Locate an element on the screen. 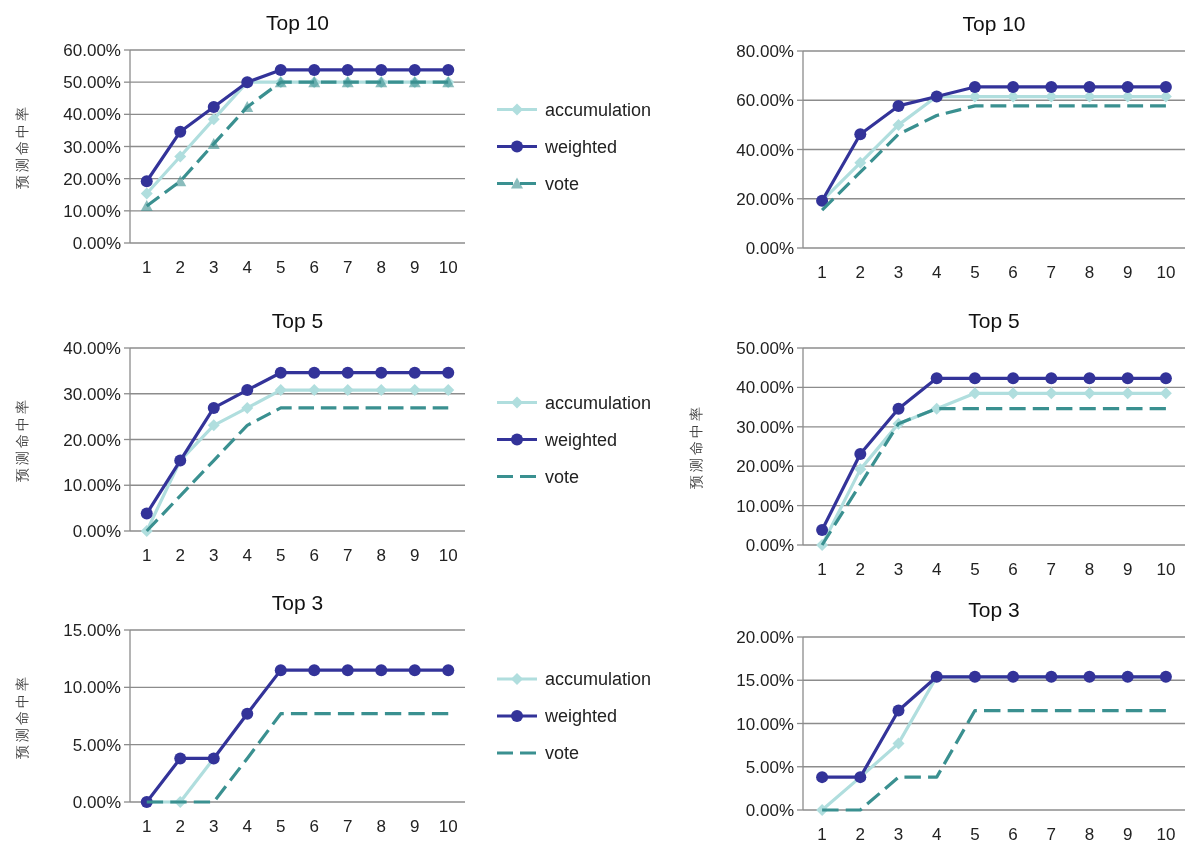 This screenshot has width=1198, height=848. line-series is located at coordinates (994, 158).